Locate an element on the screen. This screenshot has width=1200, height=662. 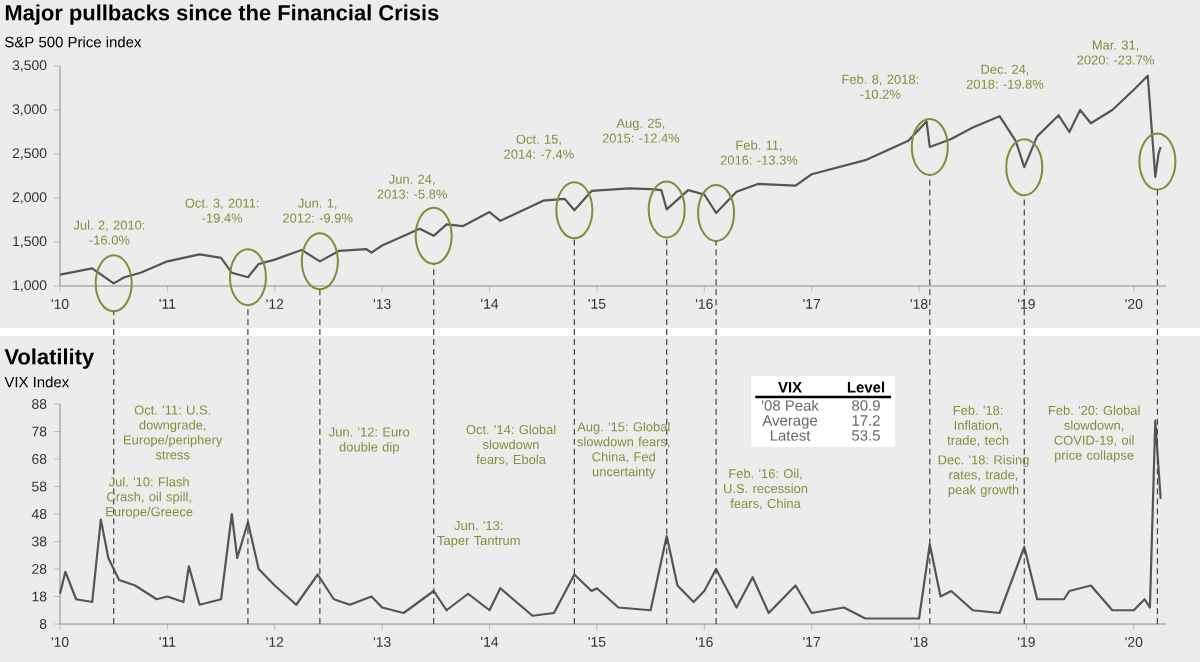
chart-title: Volatility is located at coordinates (49, 358).